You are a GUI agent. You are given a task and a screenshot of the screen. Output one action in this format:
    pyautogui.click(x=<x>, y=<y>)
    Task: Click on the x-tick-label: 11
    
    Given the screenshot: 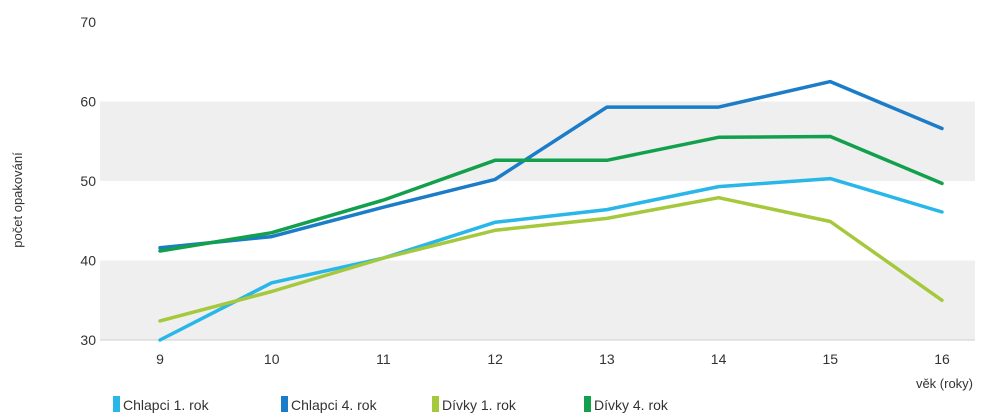 What is the action you would take?
    pyautogui.click(x=383, y=359)
    